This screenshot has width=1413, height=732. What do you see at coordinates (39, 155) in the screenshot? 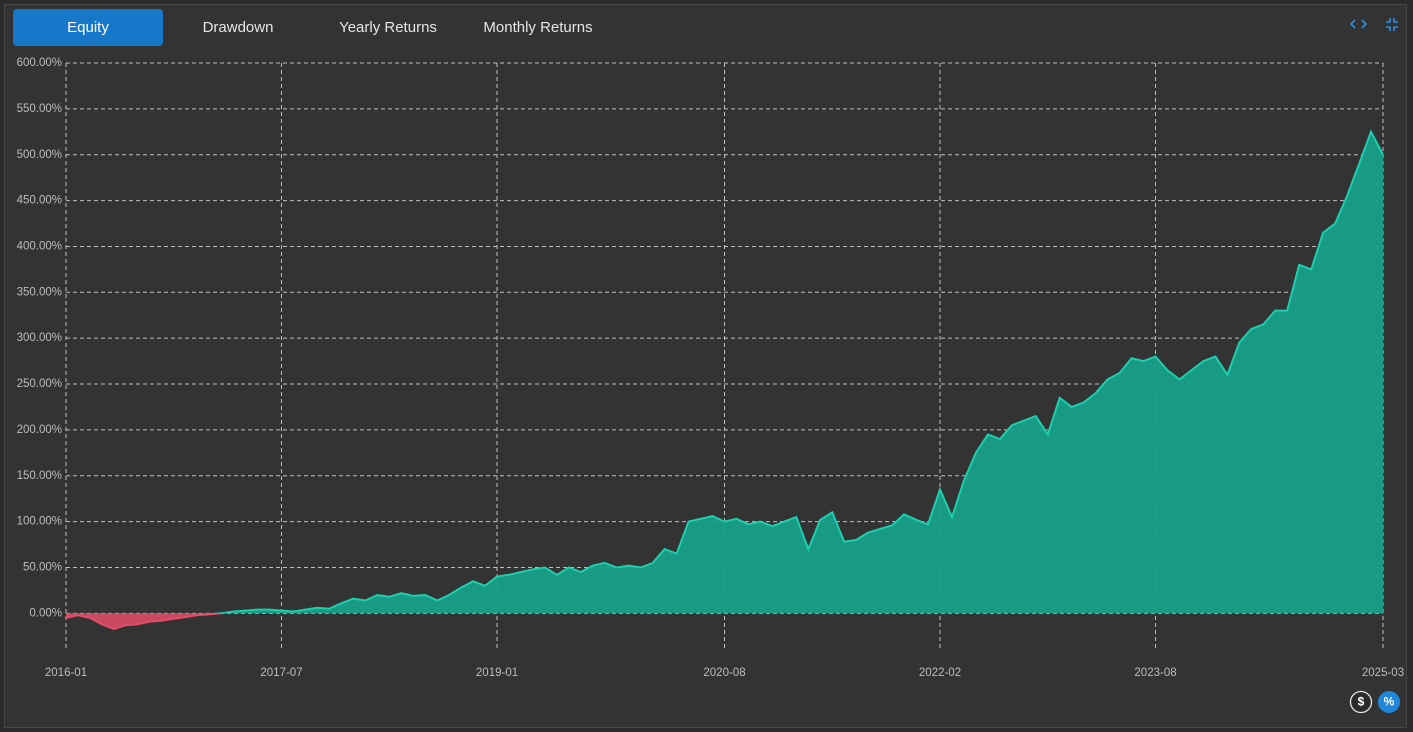
I see `y-tick-label: 500.00%` at bounding box center [39, 155].